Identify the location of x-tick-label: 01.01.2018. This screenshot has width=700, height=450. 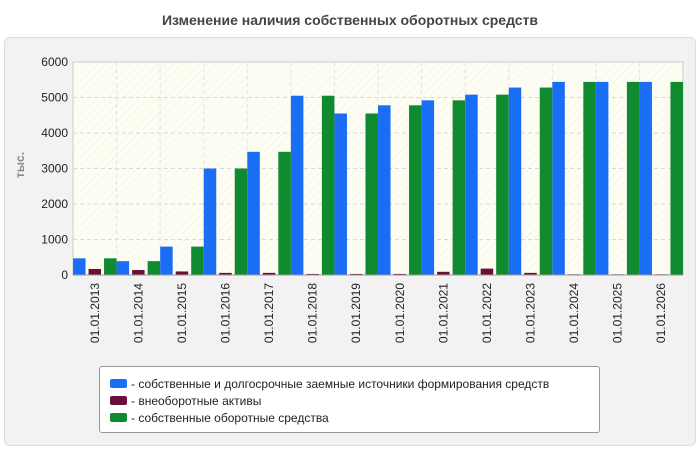
(313, 313).